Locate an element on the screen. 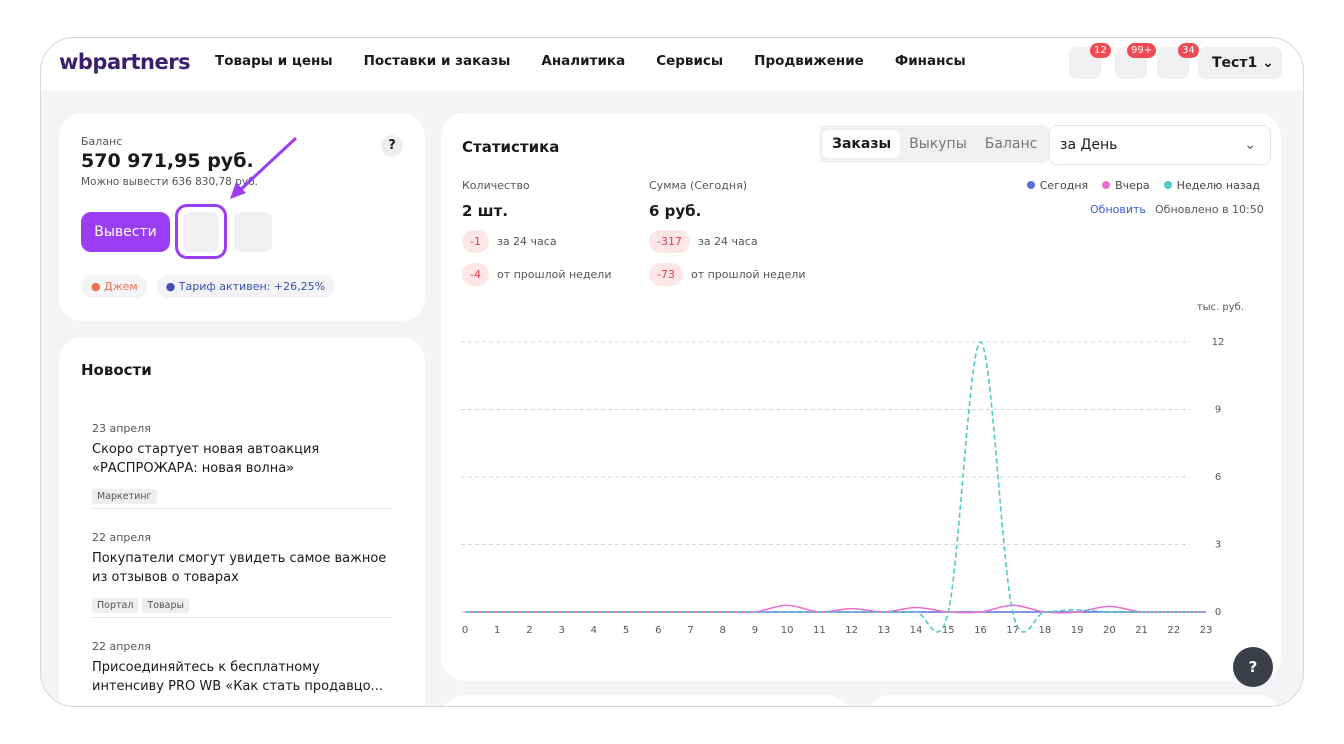 This screenshot has width=1344, height=744. change-chip: -73 is located at coordinates (666, 274).